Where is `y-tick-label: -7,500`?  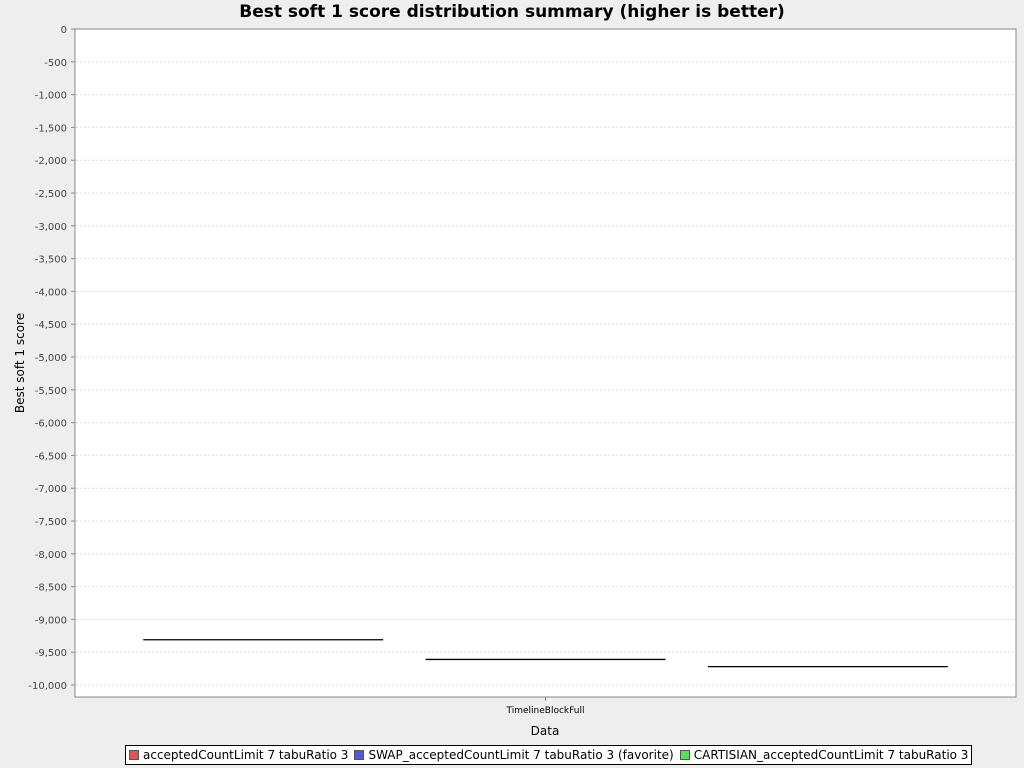 y-tick-label: -7,500 is located at coordinates (51, 522).